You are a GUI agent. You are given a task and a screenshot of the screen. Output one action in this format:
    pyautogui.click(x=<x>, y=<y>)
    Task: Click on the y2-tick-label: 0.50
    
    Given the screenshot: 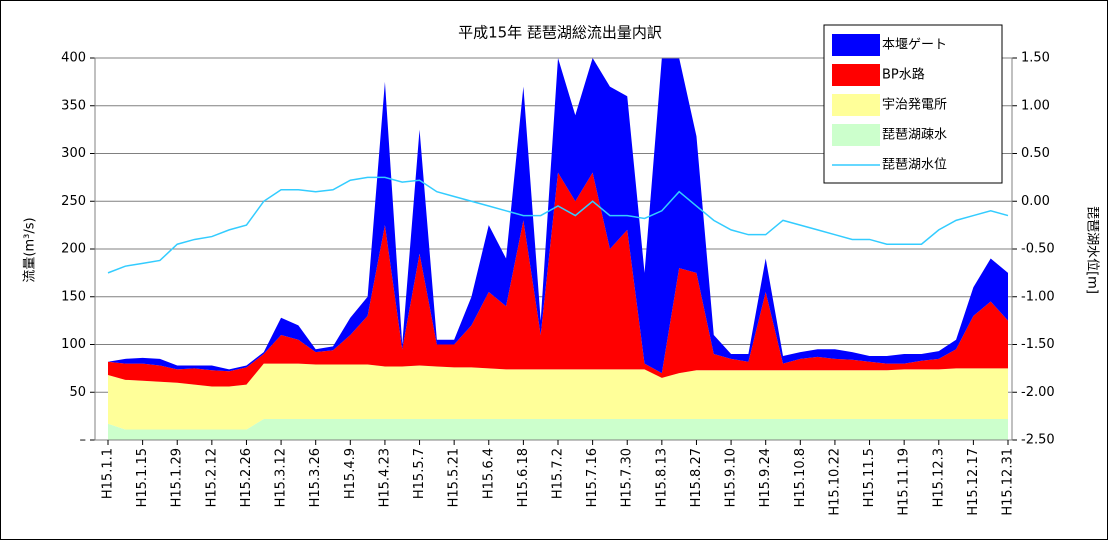 What is the action you would take?
    pyautogui.click(x=1035, y=153)
    